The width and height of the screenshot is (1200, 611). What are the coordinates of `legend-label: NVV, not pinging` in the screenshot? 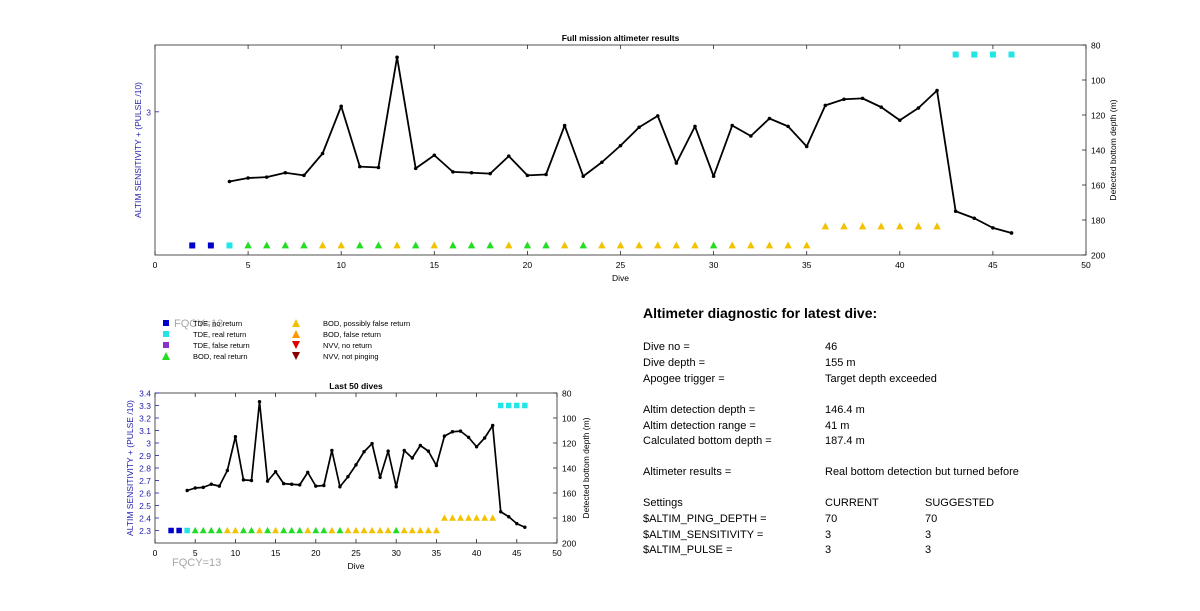 It's located at (351, 356).